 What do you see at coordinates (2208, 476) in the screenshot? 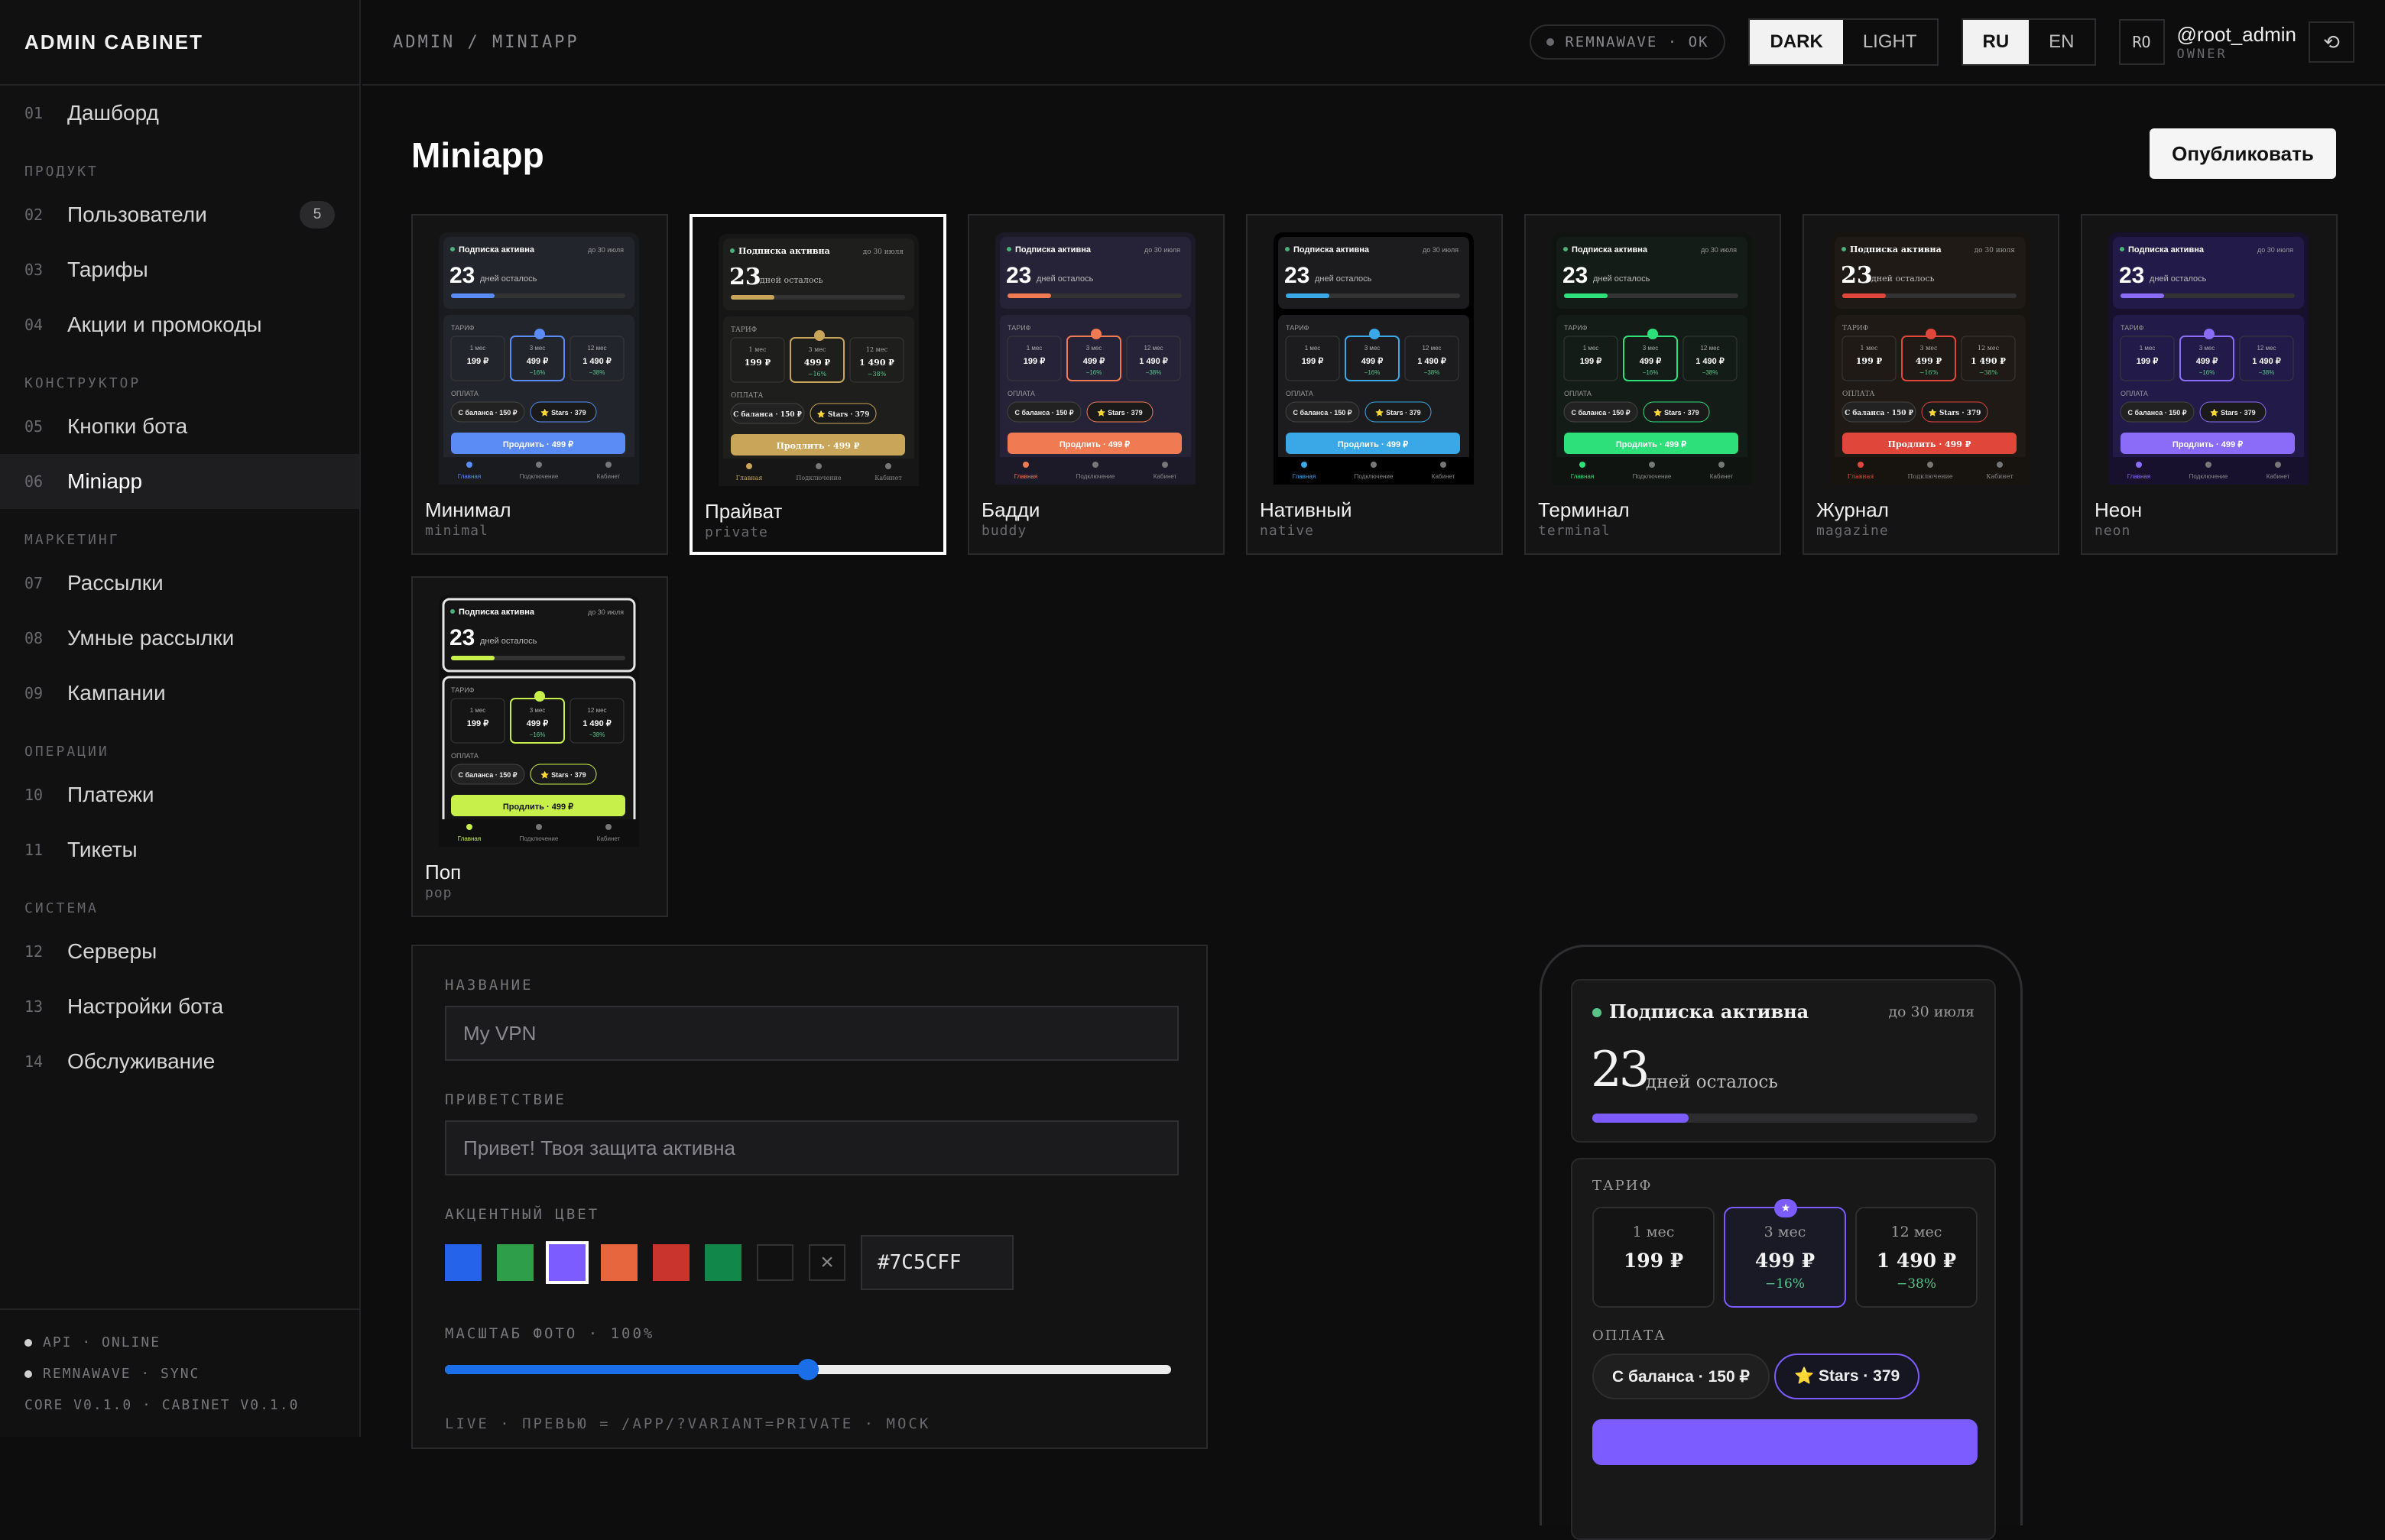
I see `svg-text: Подключение` at bounding box center [2208, 476].